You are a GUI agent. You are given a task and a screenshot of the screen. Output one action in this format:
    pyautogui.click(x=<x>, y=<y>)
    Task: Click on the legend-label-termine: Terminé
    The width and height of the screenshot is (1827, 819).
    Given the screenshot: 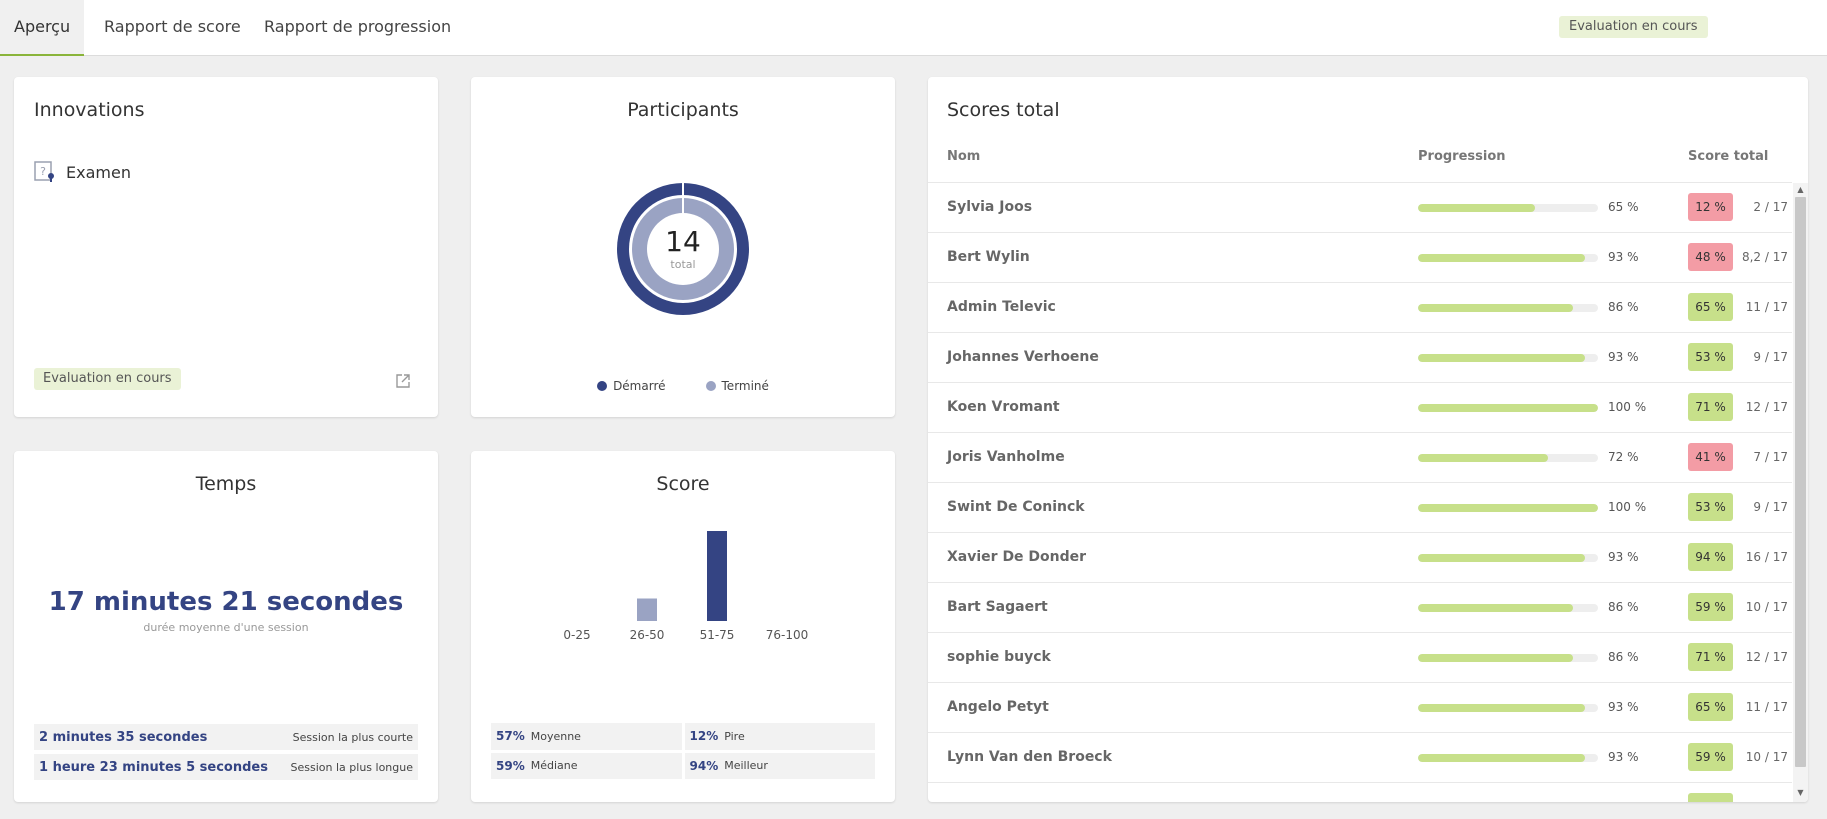 What is the action you would take?
    pyautogui.click(x=745, y=386)
    